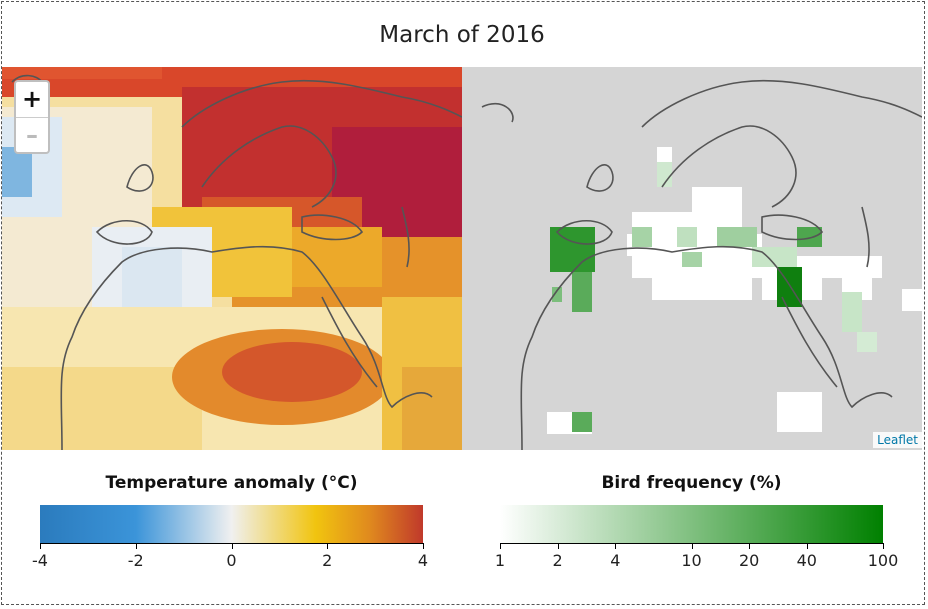  I want to click on bird-colorbar, so click(691, 524).